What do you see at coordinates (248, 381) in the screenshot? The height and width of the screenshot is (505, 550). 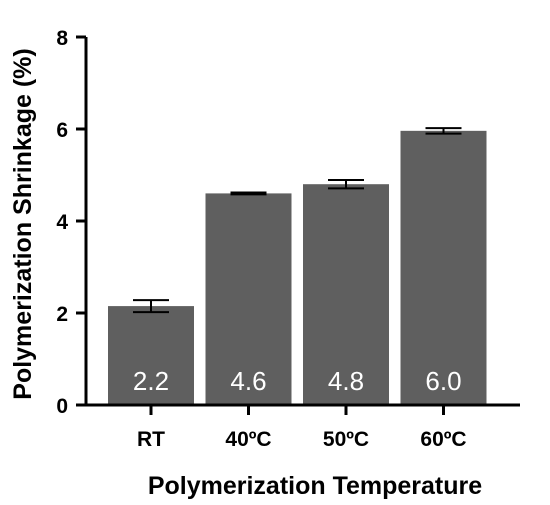 I see `data-label-1: 4.6` at bounding box center [248, 381].